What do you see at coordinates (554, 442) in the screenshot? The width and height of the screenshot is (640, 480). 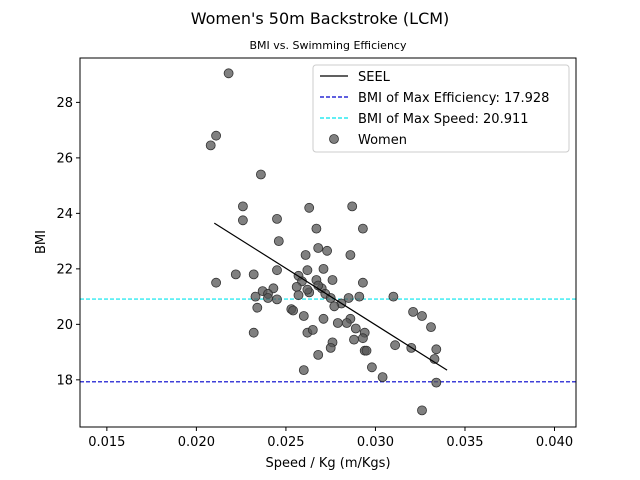 I see `x-tick-label-5: 0.040` at bounding box center [554, 442].